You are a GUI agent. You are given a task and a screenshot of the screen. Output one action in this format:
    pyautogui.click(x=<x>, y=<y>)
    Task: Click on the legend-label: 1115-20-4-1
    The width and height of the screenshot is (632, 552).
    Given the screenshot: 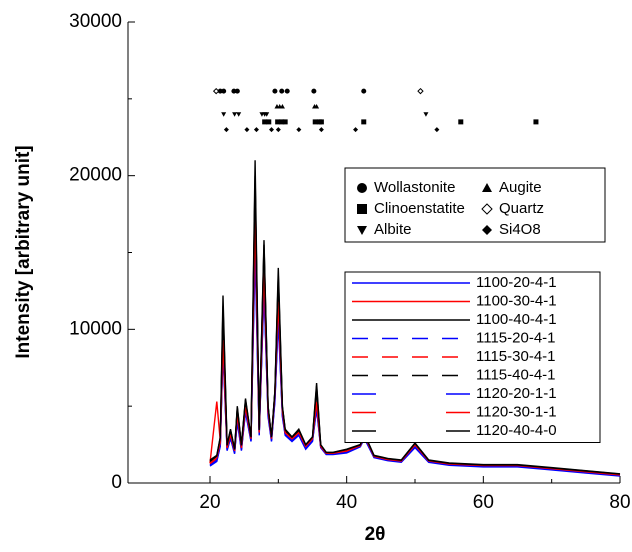 What is the action you would take?
    pyautogui.click(x=516, y=337)
    